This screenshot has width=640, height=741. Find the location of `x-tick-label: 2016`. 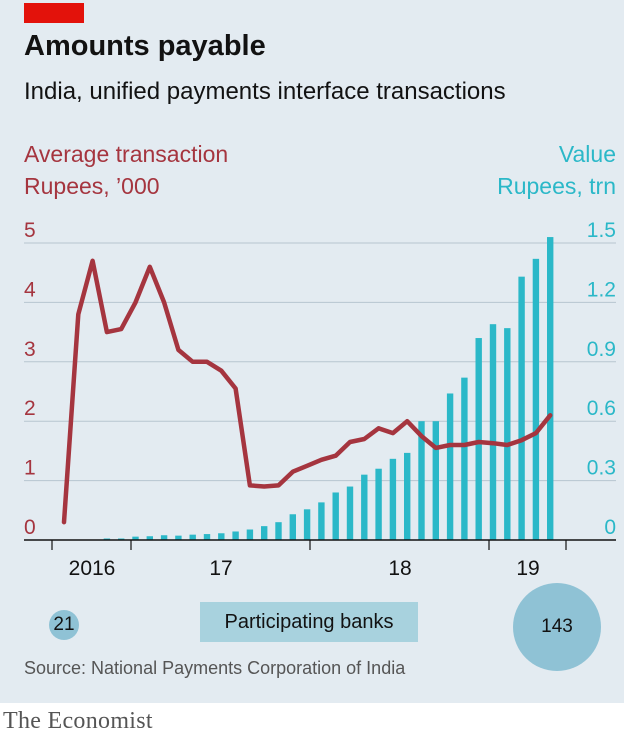

x-tick-label: 2016 is located at coordinates (92, 568).